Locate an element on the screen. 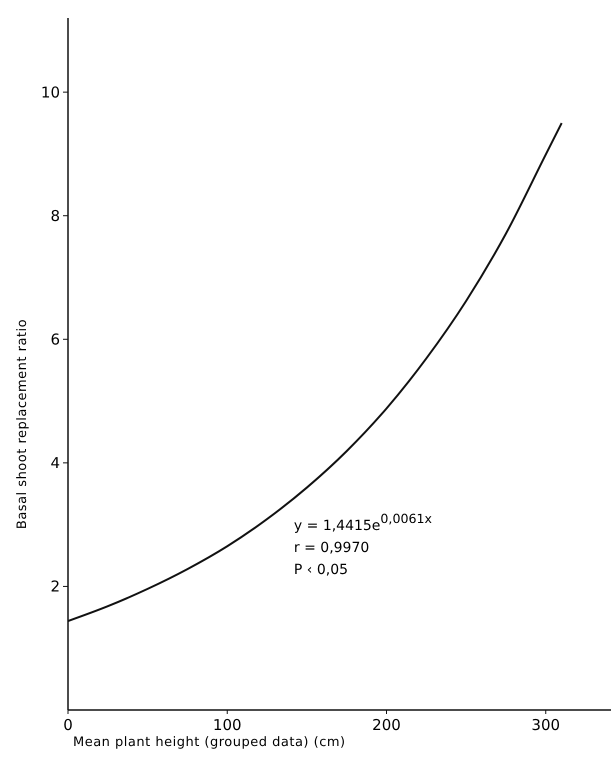 This screenshot has width=611, height=758. annotation: P ‹ 0,05 is located at coordinates (321, 570).